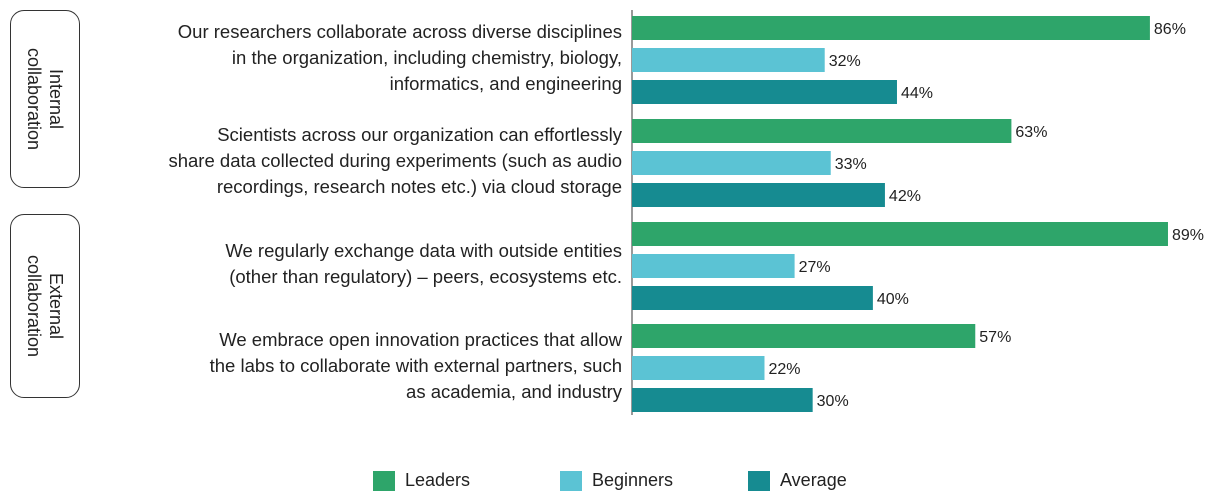 This screenshot has width=1218, height=491. Describe the element at coordinates (892, 299) in the screenshot. I see `value-label: 40%` at that location.